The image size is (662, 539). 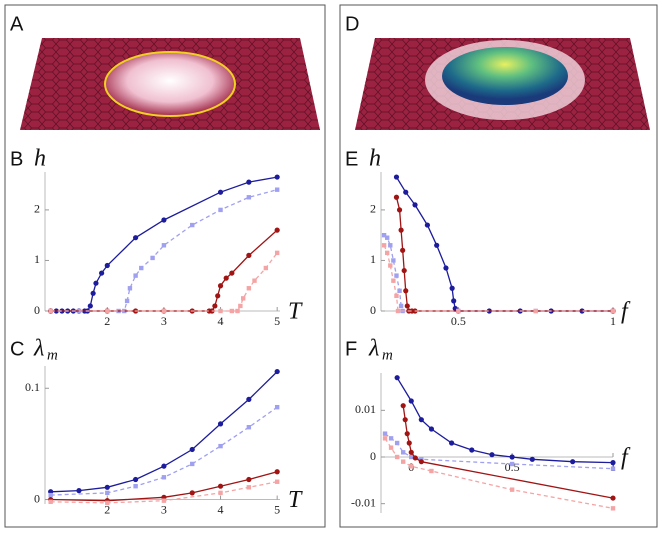 I want to click on x-tick-label: 3, so click(x=164, y=509).